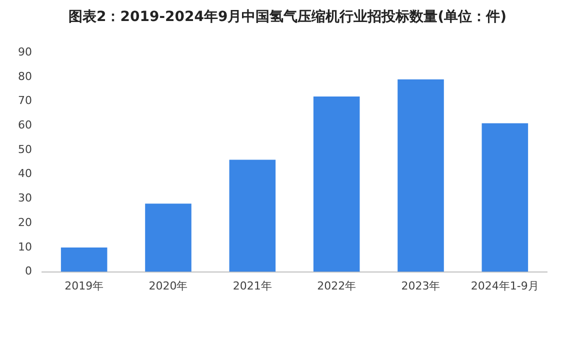  Describe the element at coordinates (25, 125) in the screenshot. I see `y-tick-label: 60` at that location.